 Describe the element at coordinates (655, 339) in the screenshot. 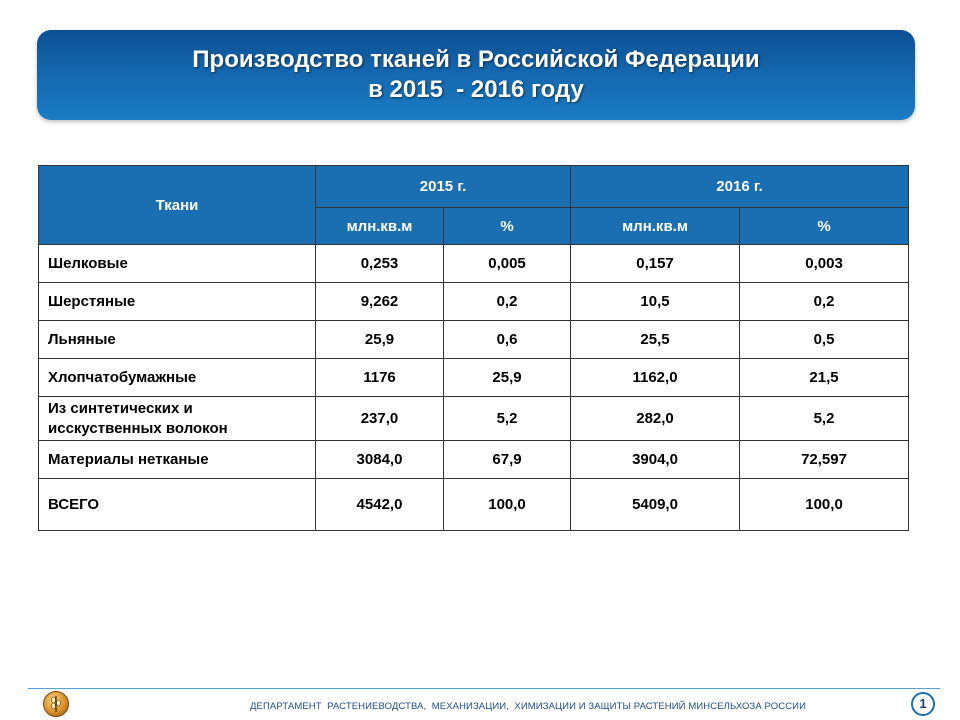

I see `cell-2016-volume: 25,5` at that location.